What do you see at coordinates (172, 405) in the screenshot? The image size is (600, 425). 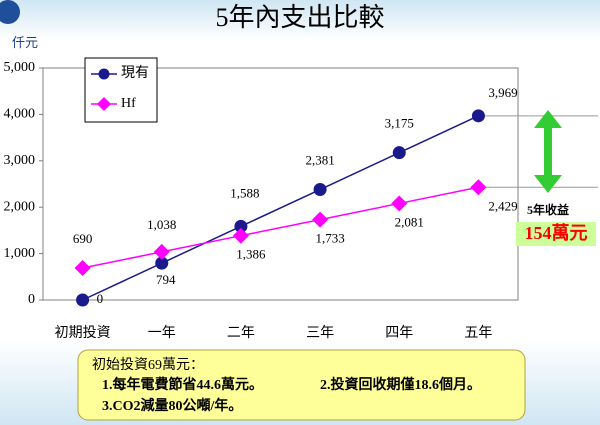 I see `note-line: 3.CO2減量80公噸/年。` at bounding box center [172, 405].